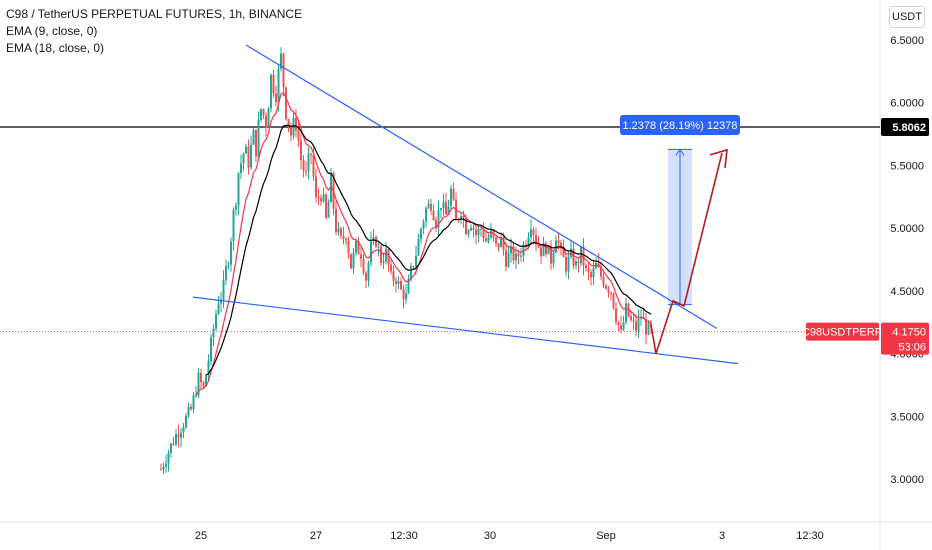  Describe the element at coordinates (842, 333) in the screenshot. I see `symbol-tag: C98USDTPERP` at that location.